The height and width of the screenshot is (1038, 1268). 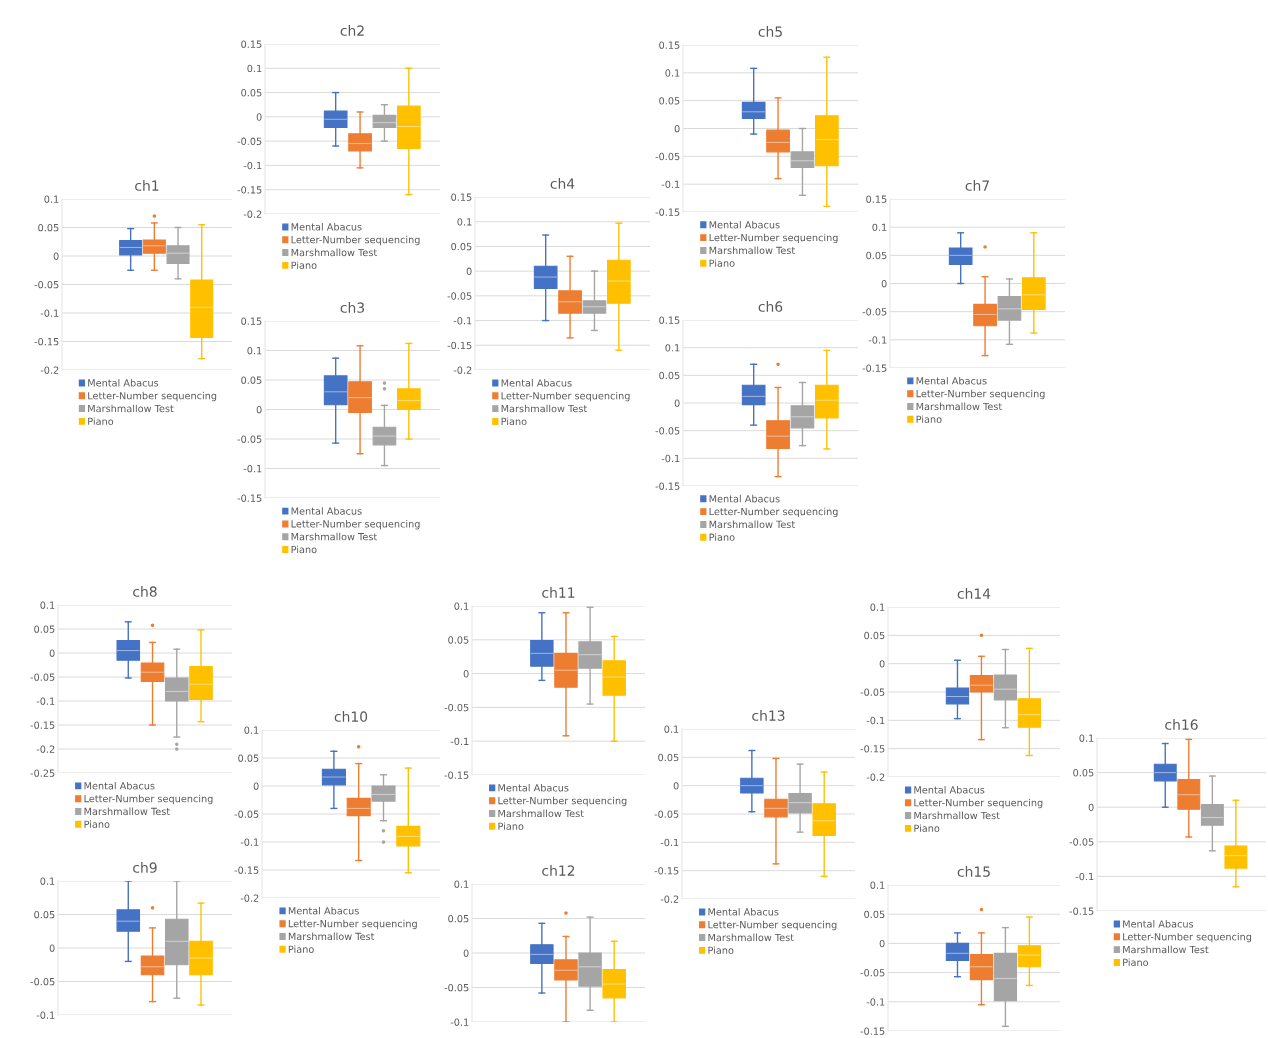 I want to click on chart-title: ch4, so click(x=562, y=183).